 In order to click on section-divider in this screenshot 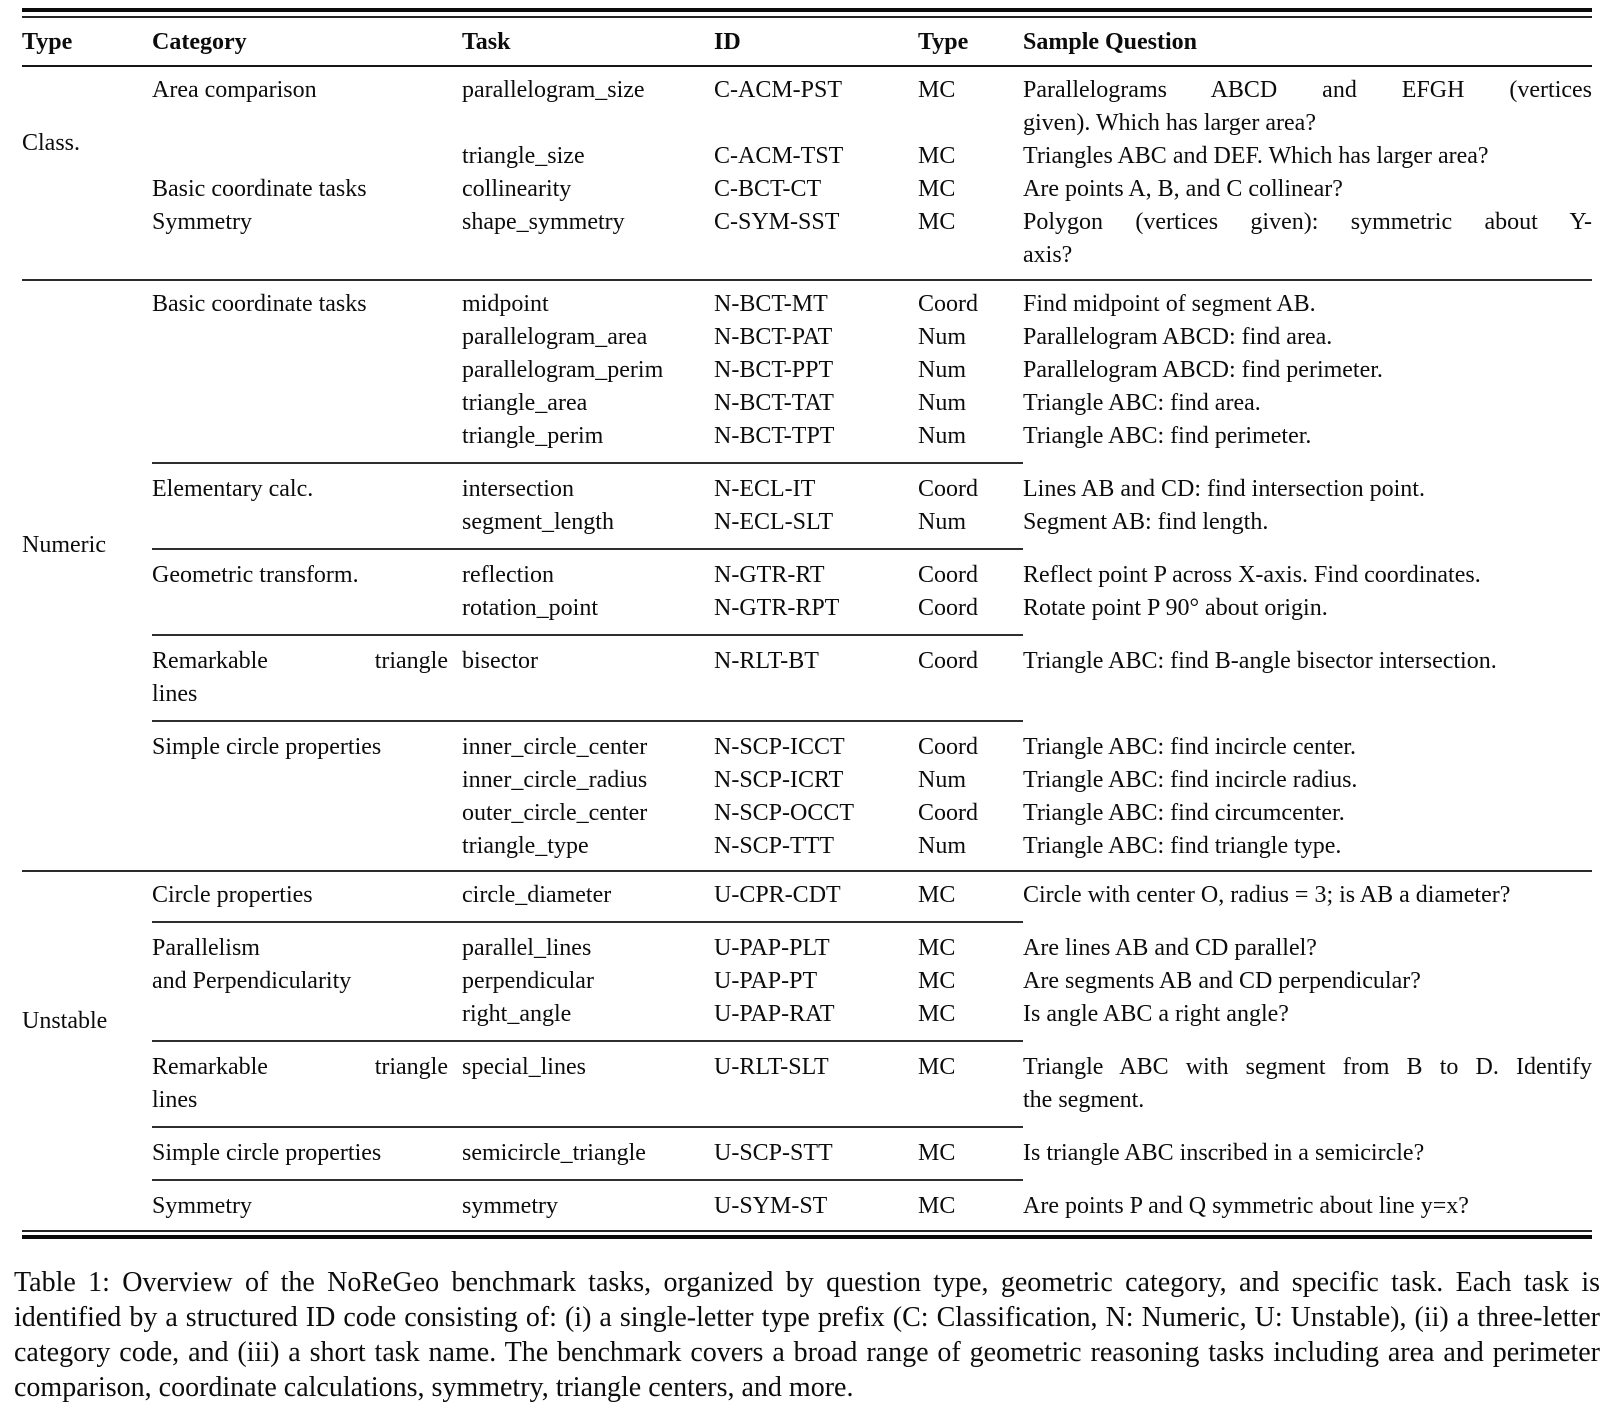, I will do `click(807, 871)`.